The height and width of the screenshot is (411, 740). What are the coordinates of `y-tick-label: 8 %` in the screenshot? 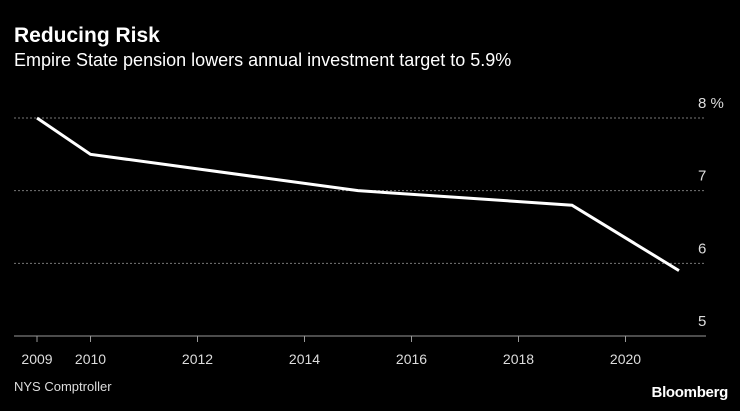 It's located at (711, 103).